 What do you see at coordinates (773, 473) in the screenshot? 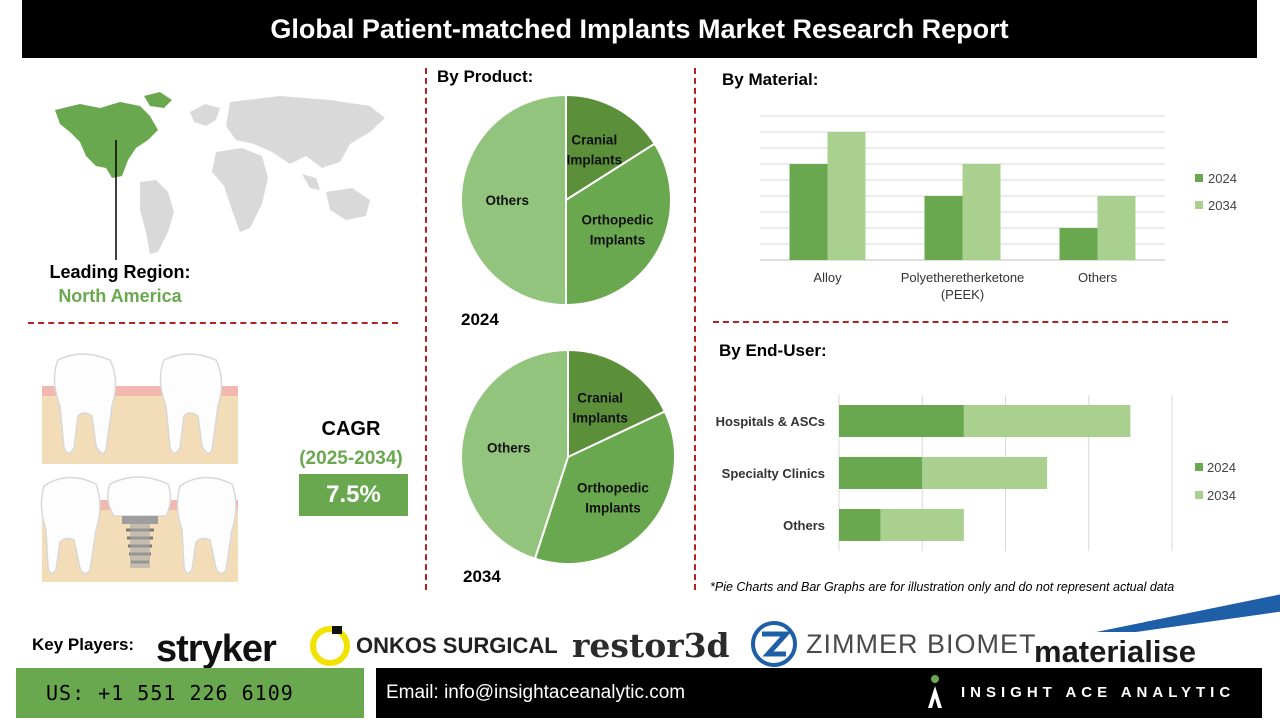
I see `y-tick-specialty: Specialty Clinics` at bounding box center [773, 473].